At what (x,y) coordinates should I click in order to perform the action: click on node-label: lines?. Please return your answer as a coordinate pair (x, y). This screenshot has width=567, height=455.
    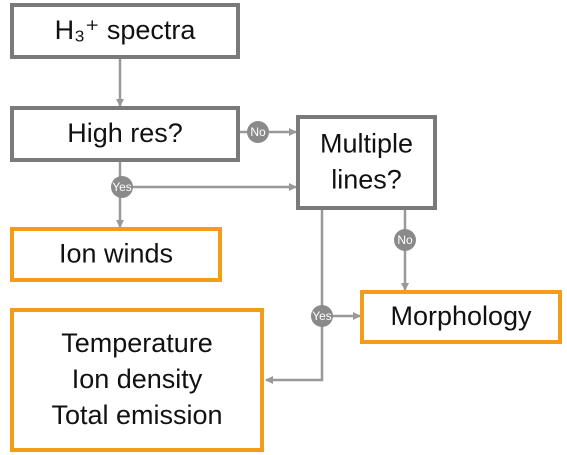
    Looking at the image, I should click on (366, 180).